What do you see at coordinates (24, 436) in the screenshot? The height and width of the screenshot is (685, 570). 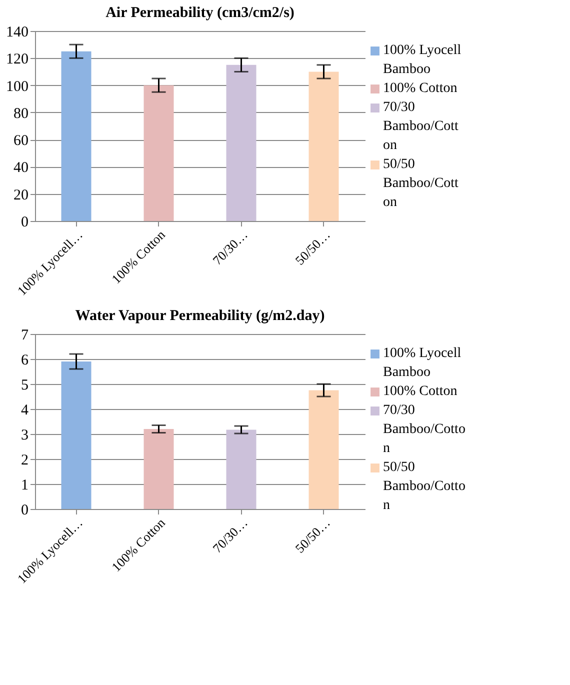 I see `y-tick-label: 3` at bounding box center [24, 436].